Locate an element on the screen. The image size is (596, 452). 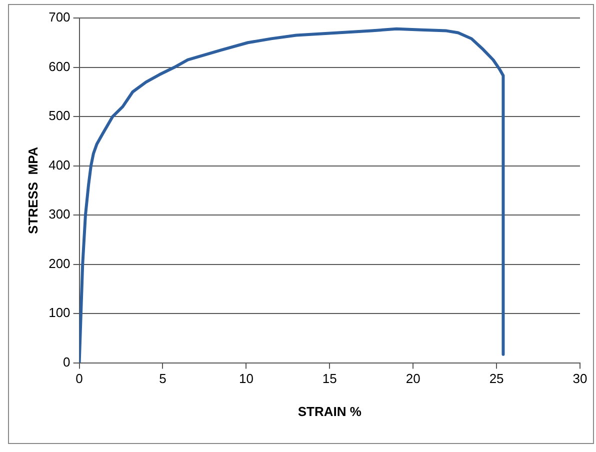
y-tick-label: 500 is located at coordinates (59, 116).